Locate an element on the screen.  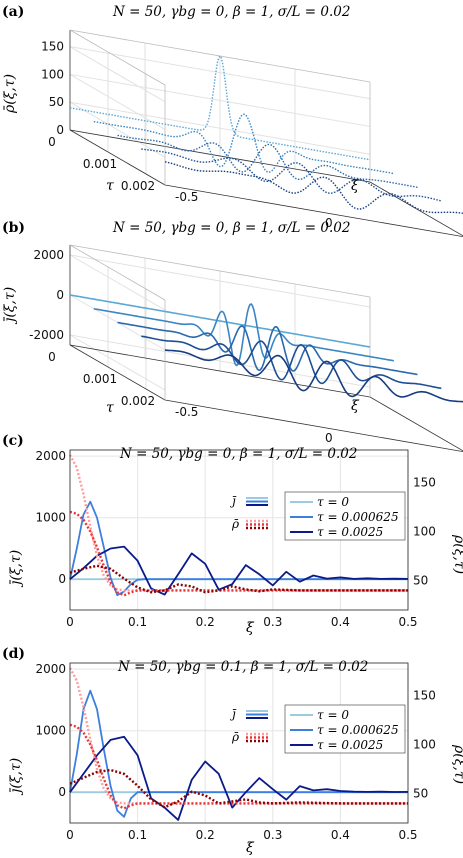
panel-c-ylabel: j̄(ξ,τ) is located at coordinates (16, 569).